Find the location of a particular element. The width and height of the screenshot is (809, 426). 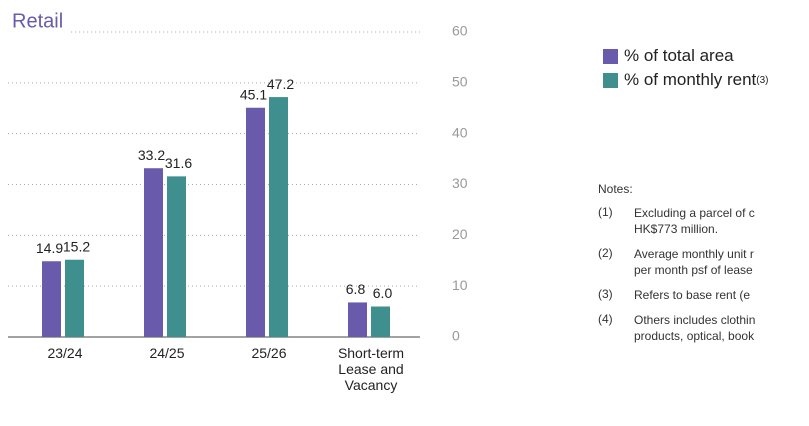

data-label: 15.2 is located at coordinates (76, 246).